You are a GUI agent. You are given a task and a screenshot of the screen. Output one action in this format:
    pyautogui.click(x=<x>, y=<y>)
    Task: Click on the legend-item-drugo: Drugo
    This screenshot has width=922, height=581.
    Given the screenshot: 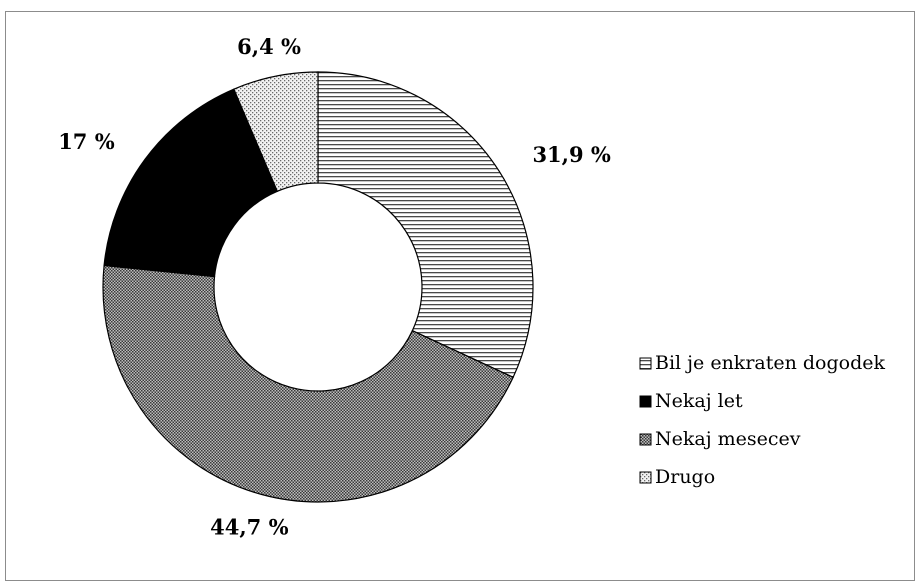 What is the action you would take?
    pyautogui.click(x=677, y=477)
    